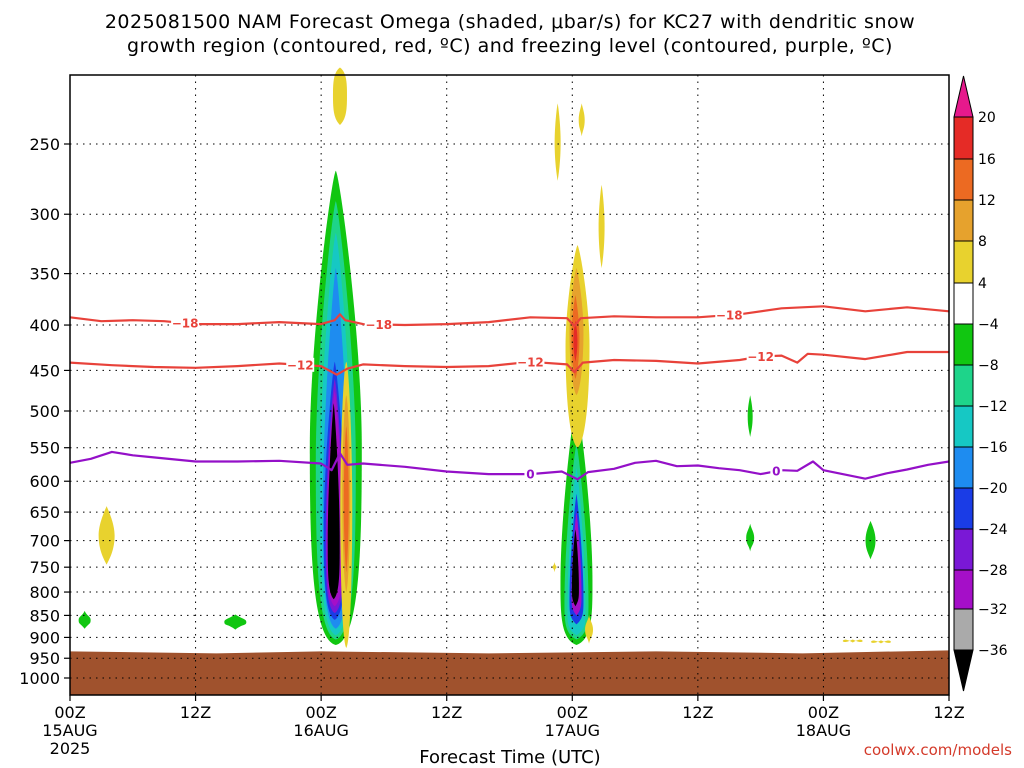 This screenshot has height=768, width=1024. I want to click on contour-label: 0, so click(776, 472).